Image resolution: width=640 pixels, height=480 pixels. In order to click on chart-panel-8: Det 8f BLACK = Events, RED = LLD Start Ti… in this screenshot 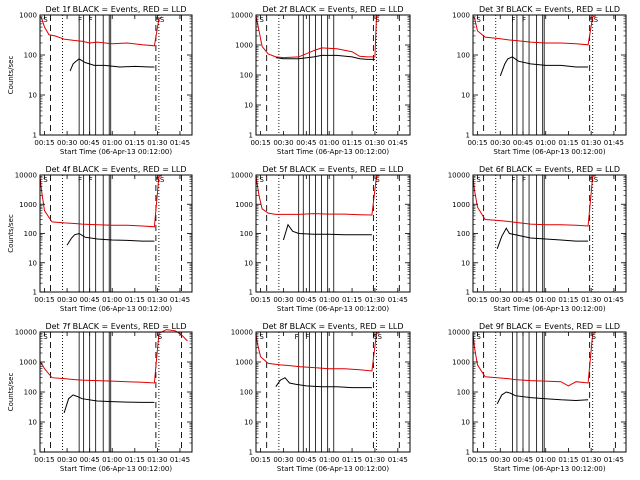, I will do `click(321, 397)`.